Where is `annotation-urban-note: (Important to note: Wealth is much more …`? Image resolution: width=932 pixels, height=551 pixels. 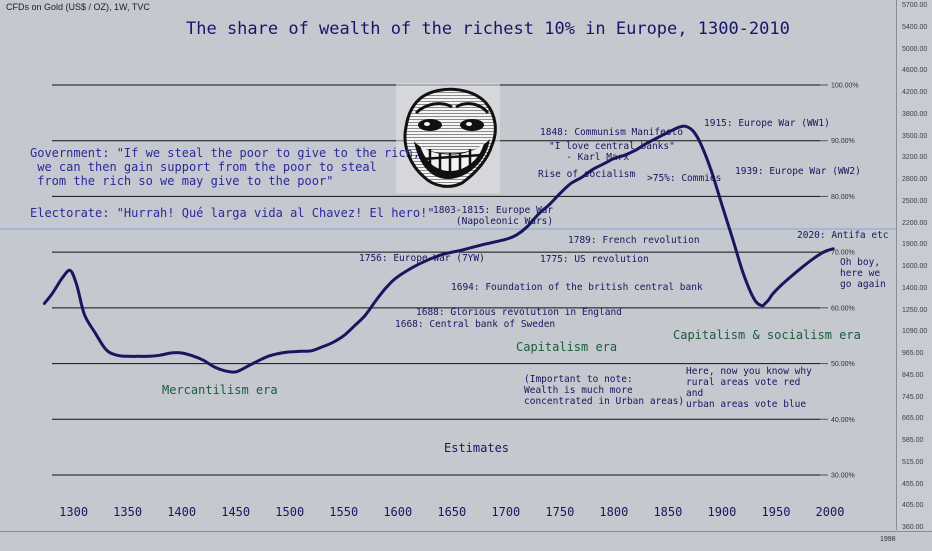 annotation-urban-note: (Important to note: Wealth is much more … is located at coordinates (604, 390).